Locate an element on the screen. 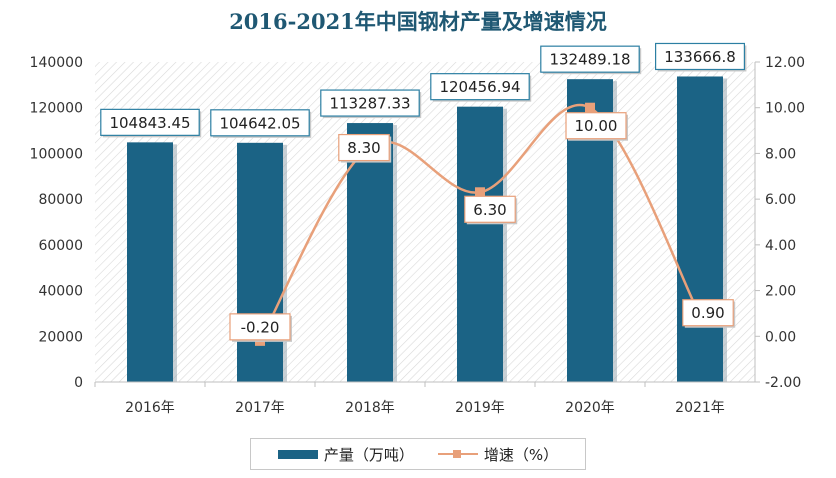 The width and height of the screenshot is (836, 478). legend-line-swatch is located at coordinates (457, 454).